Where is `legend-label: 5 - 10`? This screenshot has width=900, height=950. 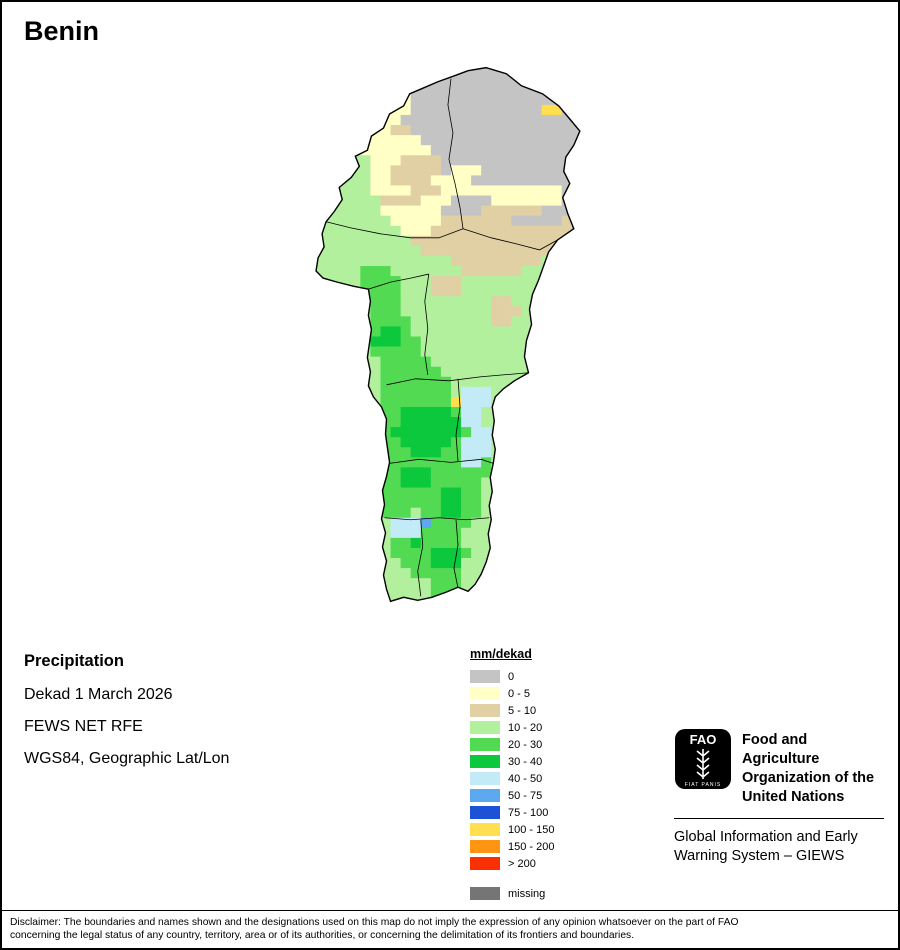 legend-label: 5 - 10 is located at coordinates (522, 710).